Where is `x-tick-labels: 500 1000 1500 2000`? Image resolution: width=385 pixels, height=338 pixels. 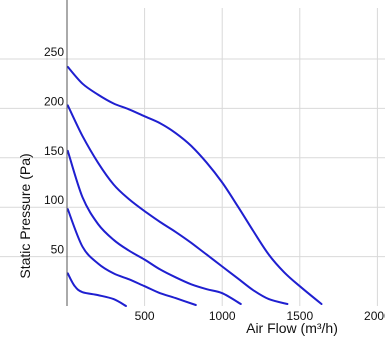 x-tick-labels: 500 1000 1500 2000 is located at coordinates (260, 316).